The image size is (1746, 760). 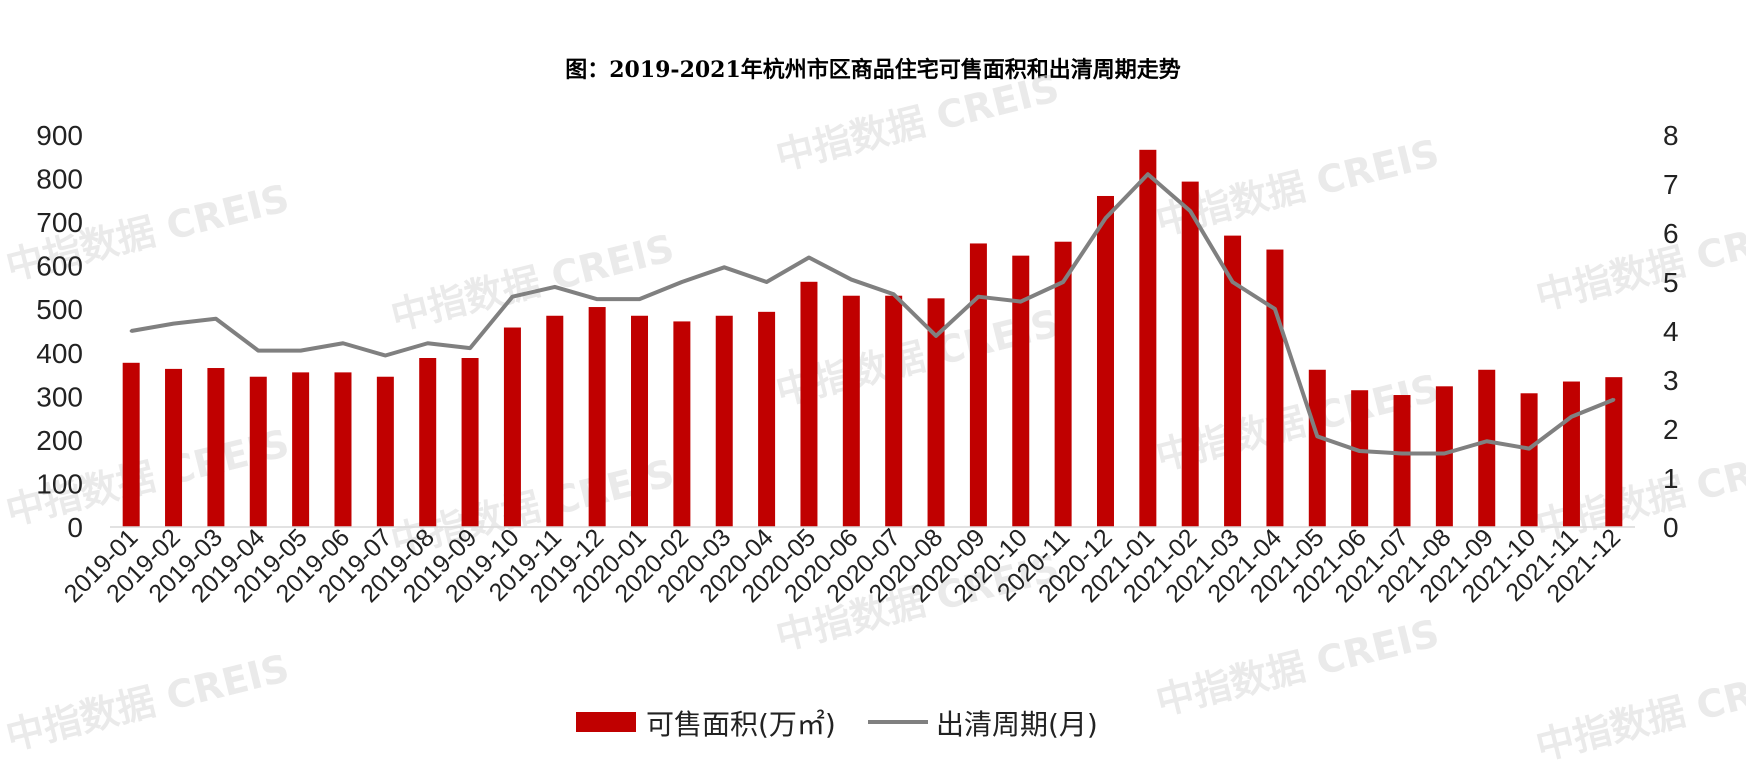 What do you see at coordinates (1671, 380) in the screenshot?
I see `y-right-tick-label: 3` at bounding box center [1671, 380].